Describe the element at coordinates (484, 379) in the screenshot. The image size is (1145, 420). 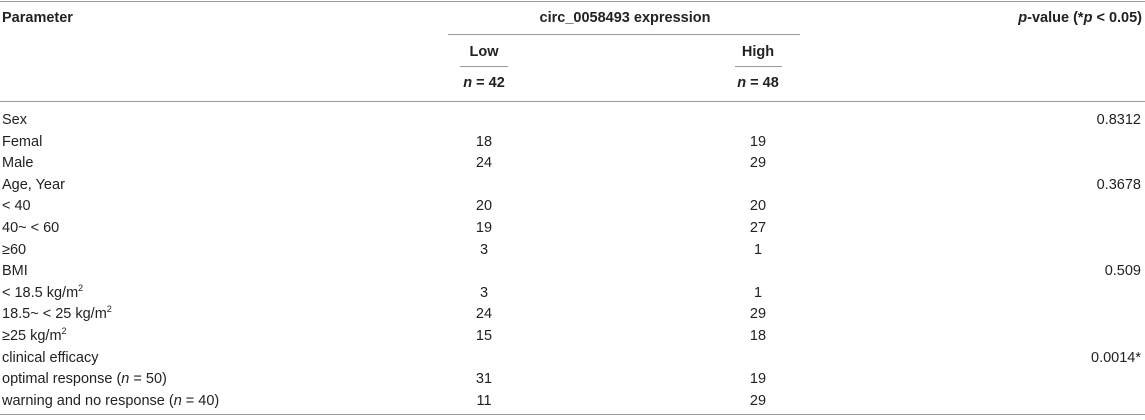
I see `cell-low: 31` at that location.